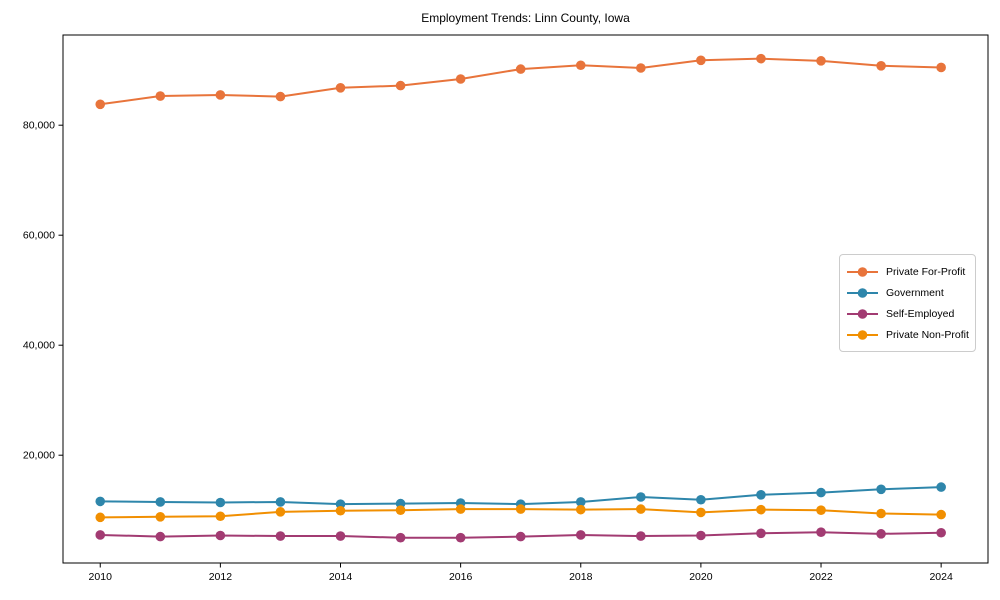 The height and width of the screenshot is (600, 1000). I want to click on data-point-self-employed-2023, so click(881, 534).